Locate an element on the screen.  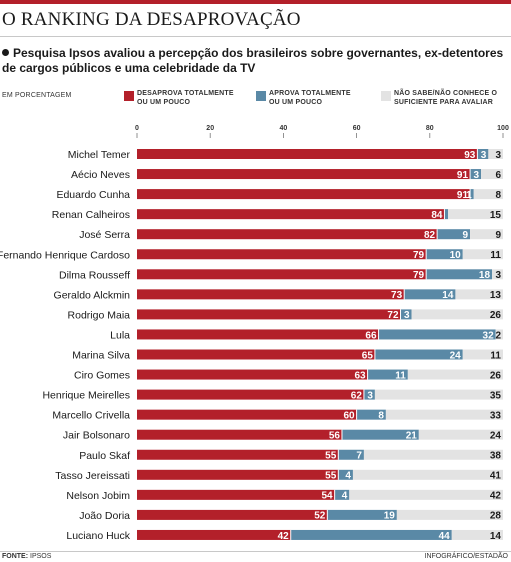
data-label-approve: 7 is located at coordinates (359, 456).